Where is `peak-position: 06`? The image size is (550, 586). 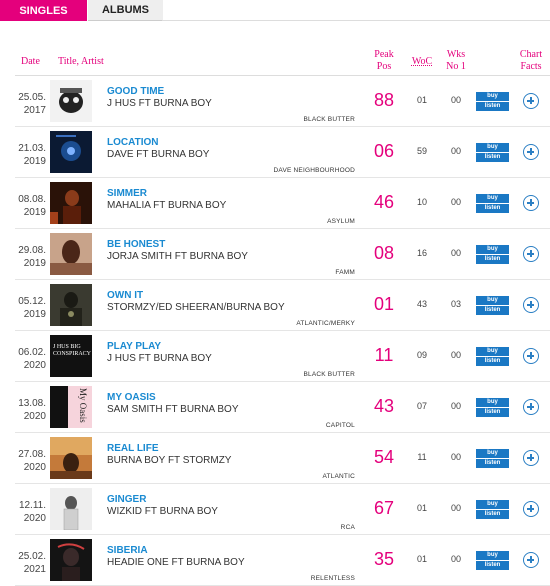 peak-position: 06 is located at coordinates (384, 151).